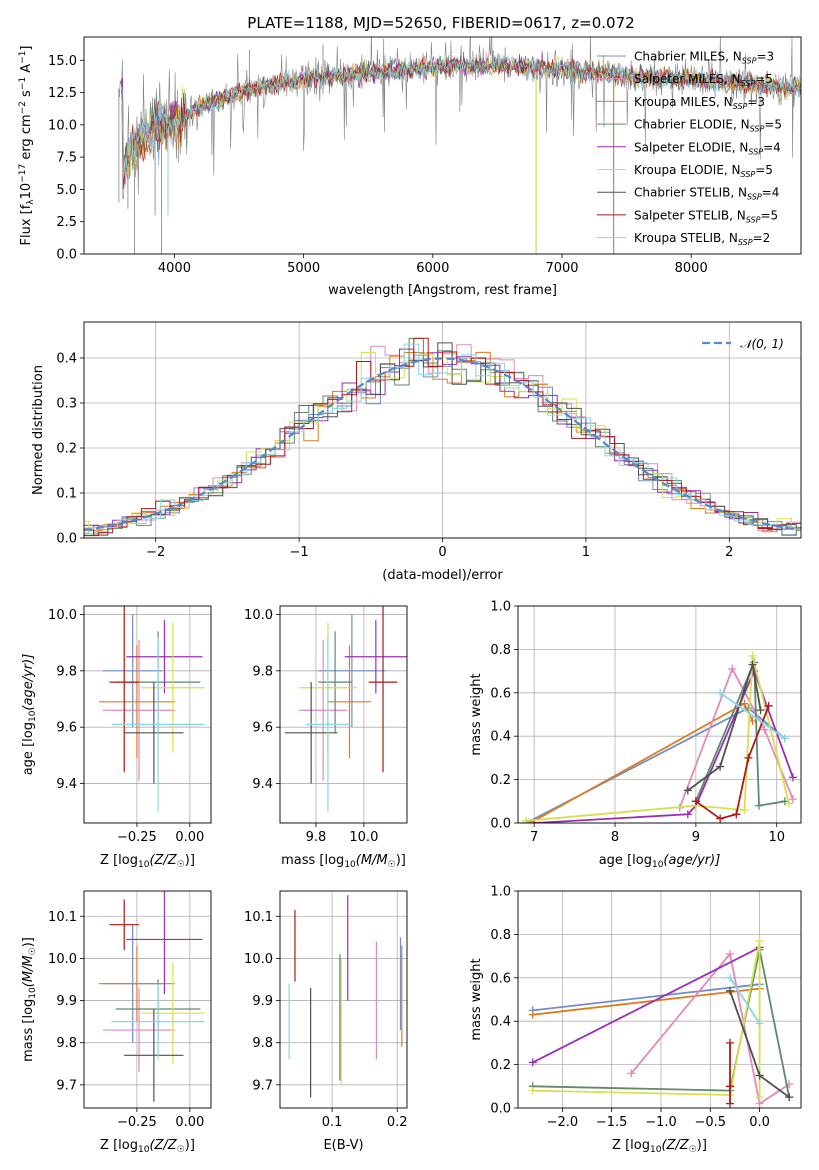  Describe the element at coordinates (397, 1122) in the screenshot. I see `x-tick-label: 0.2` at that location.